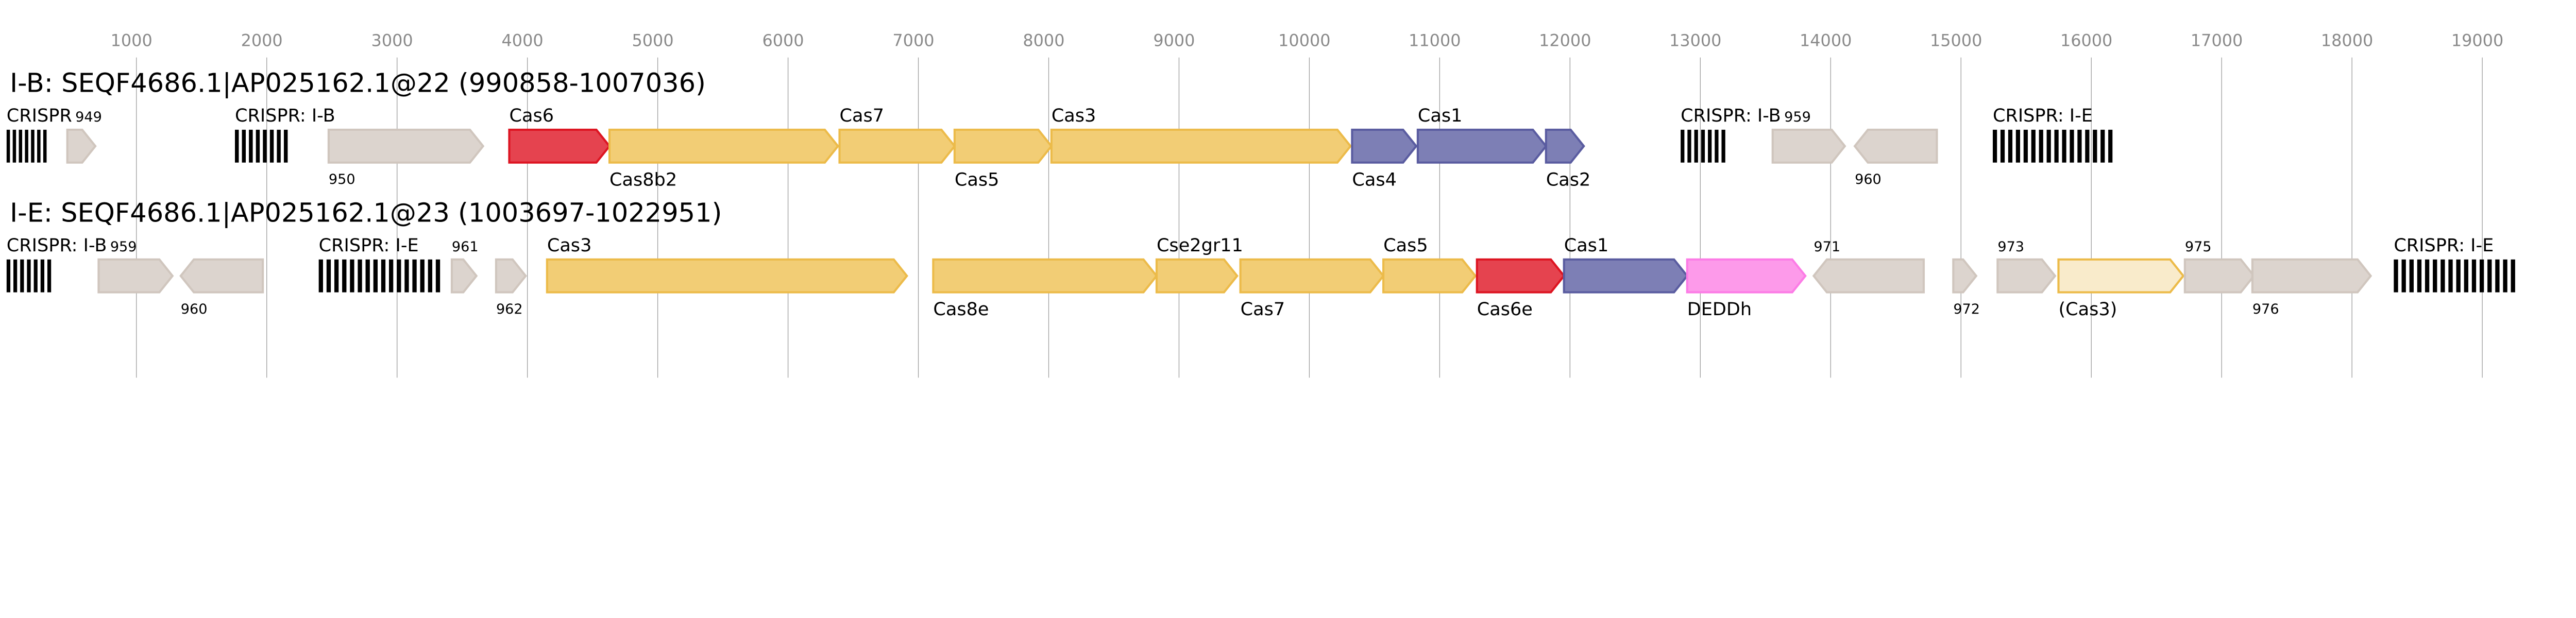 The height and width of the screenshot is (618, 2576). What do you see at coordinates (392, 40) in the screenshot?
I see `tick-label: 3000` at bounding box center [392, 40].